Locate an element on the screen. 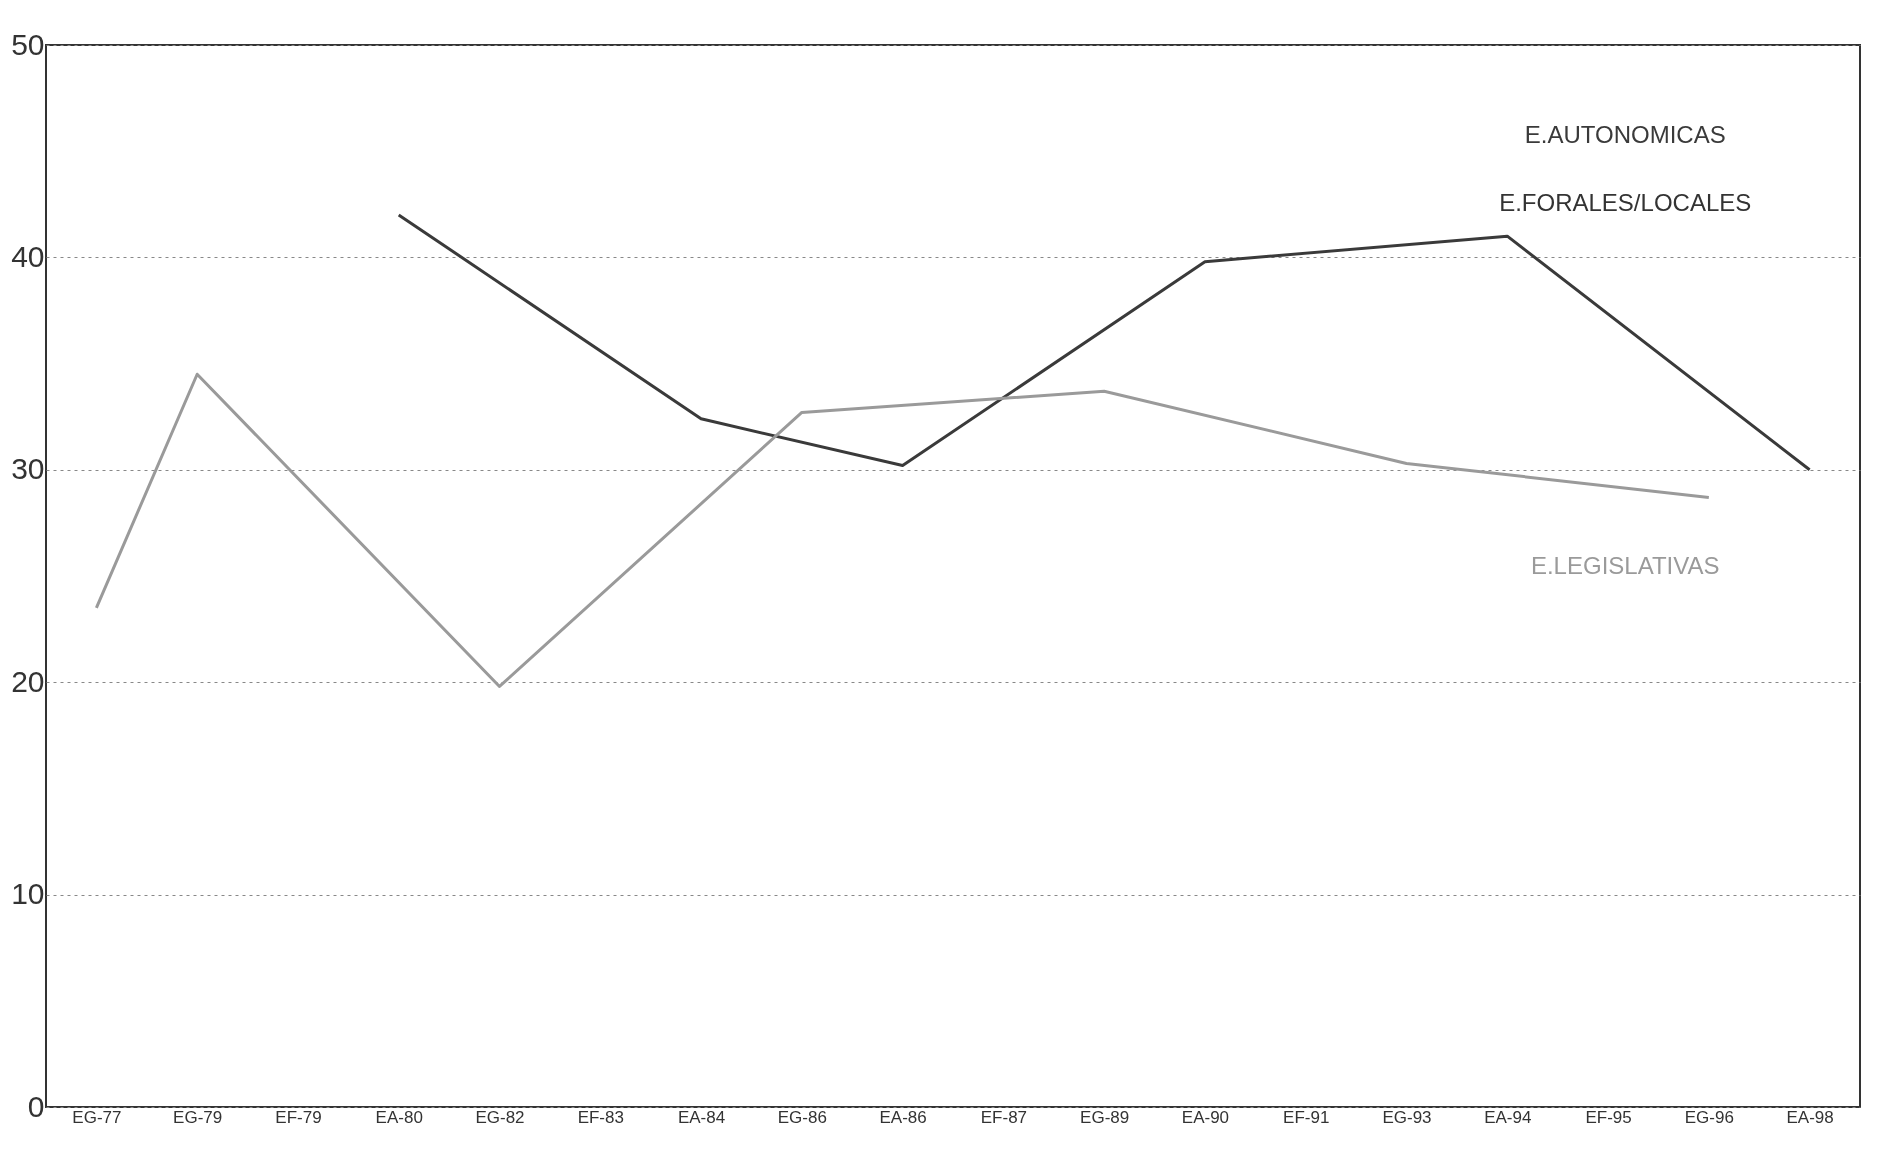  x-tick-label: EF-87 is located at coordinates (1004, 1117).